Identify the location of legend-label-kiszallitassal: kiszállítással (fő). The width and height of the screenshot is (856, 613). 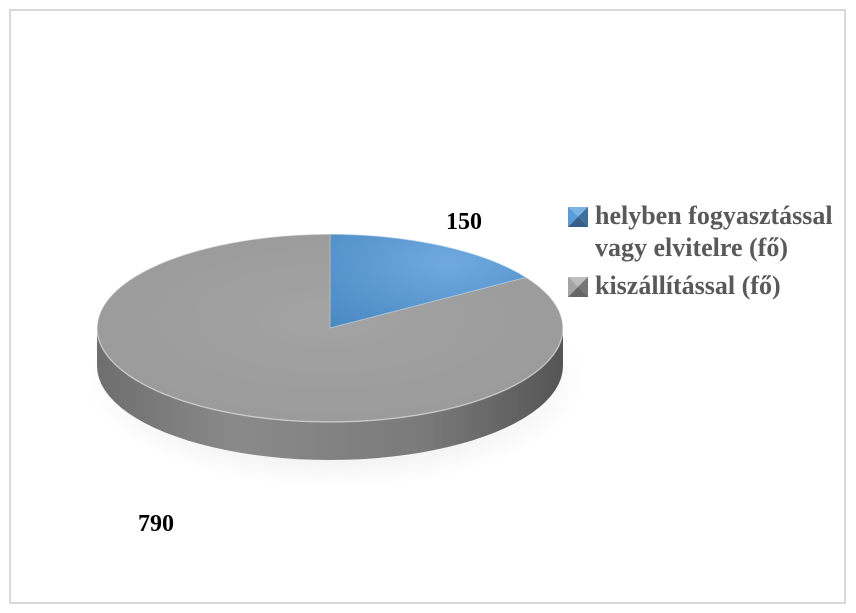
(688, 285).